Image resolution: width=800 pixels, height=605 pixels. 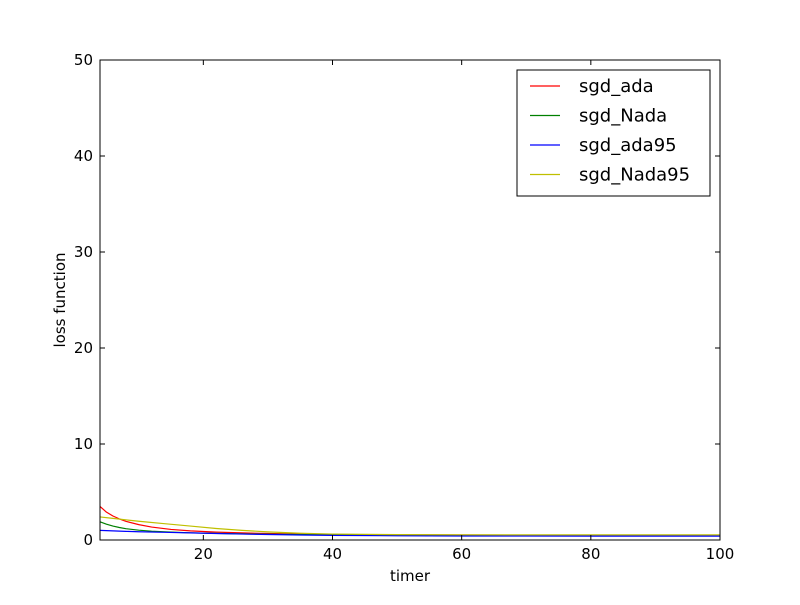 What do you see at coordinates (409, 526) in the screenshot?
I see `series-line-sgd_Nada95` at bounding box center [409, 526].